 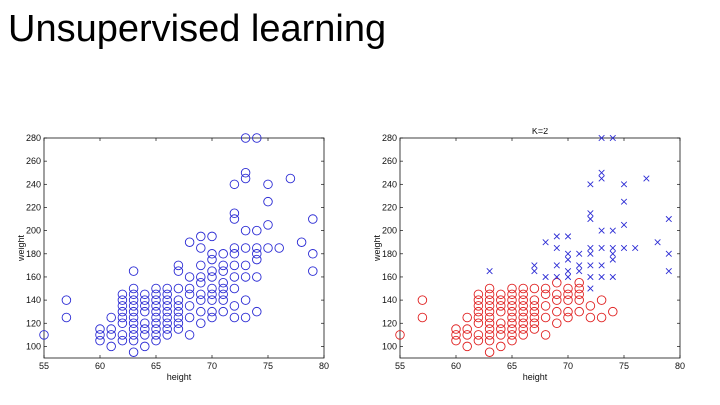 I want to click on x-axis-label: height, so click(x=179, y=377).